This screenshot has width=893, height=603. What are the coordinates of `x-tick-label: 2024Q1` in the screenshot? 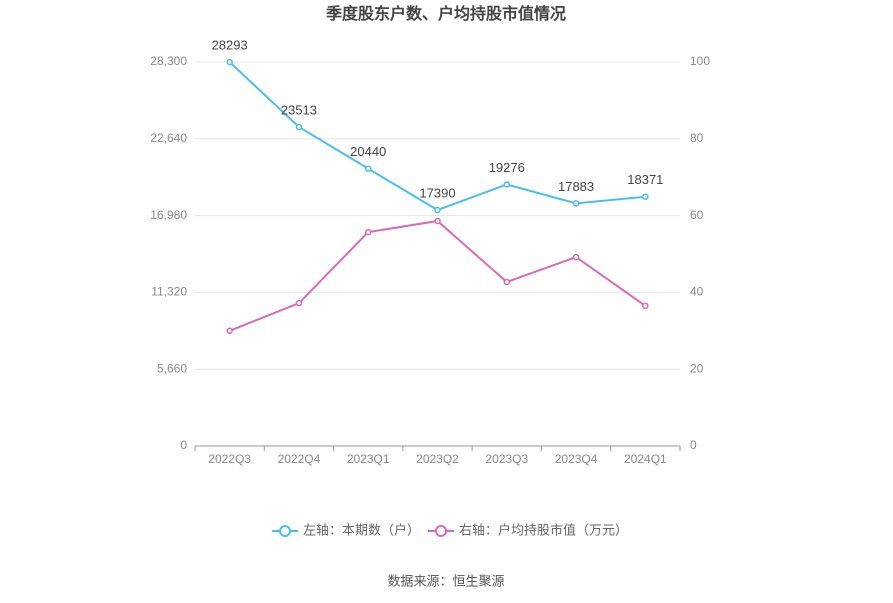 It's located at (645, 459).